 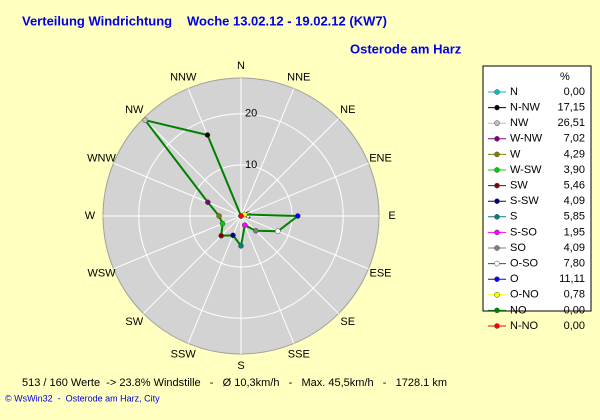 What do you see at coordinates (524, 295) in the screenshot?
I see `legend-name: O-NO` at bounding box center [524, 295].